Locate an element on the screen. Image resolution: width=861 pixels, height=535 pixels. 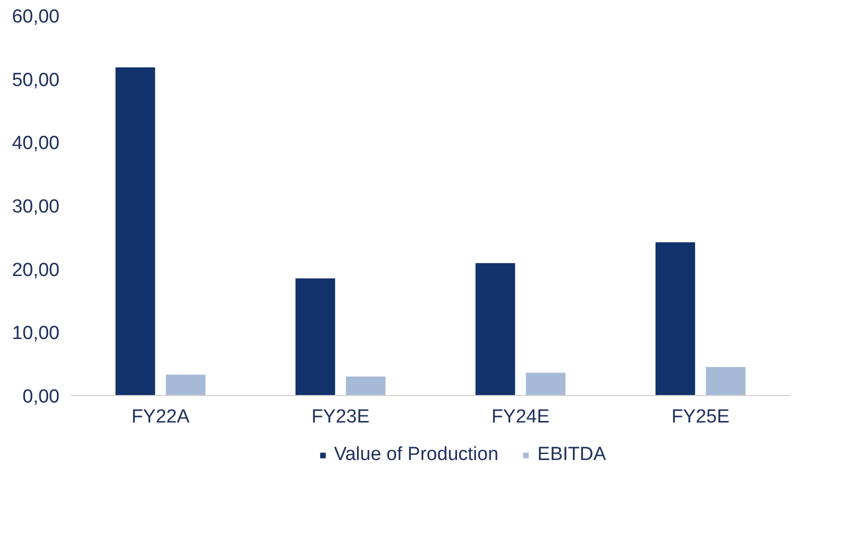
y-tick-label: 50,00 is located at coordinates (36, 80).